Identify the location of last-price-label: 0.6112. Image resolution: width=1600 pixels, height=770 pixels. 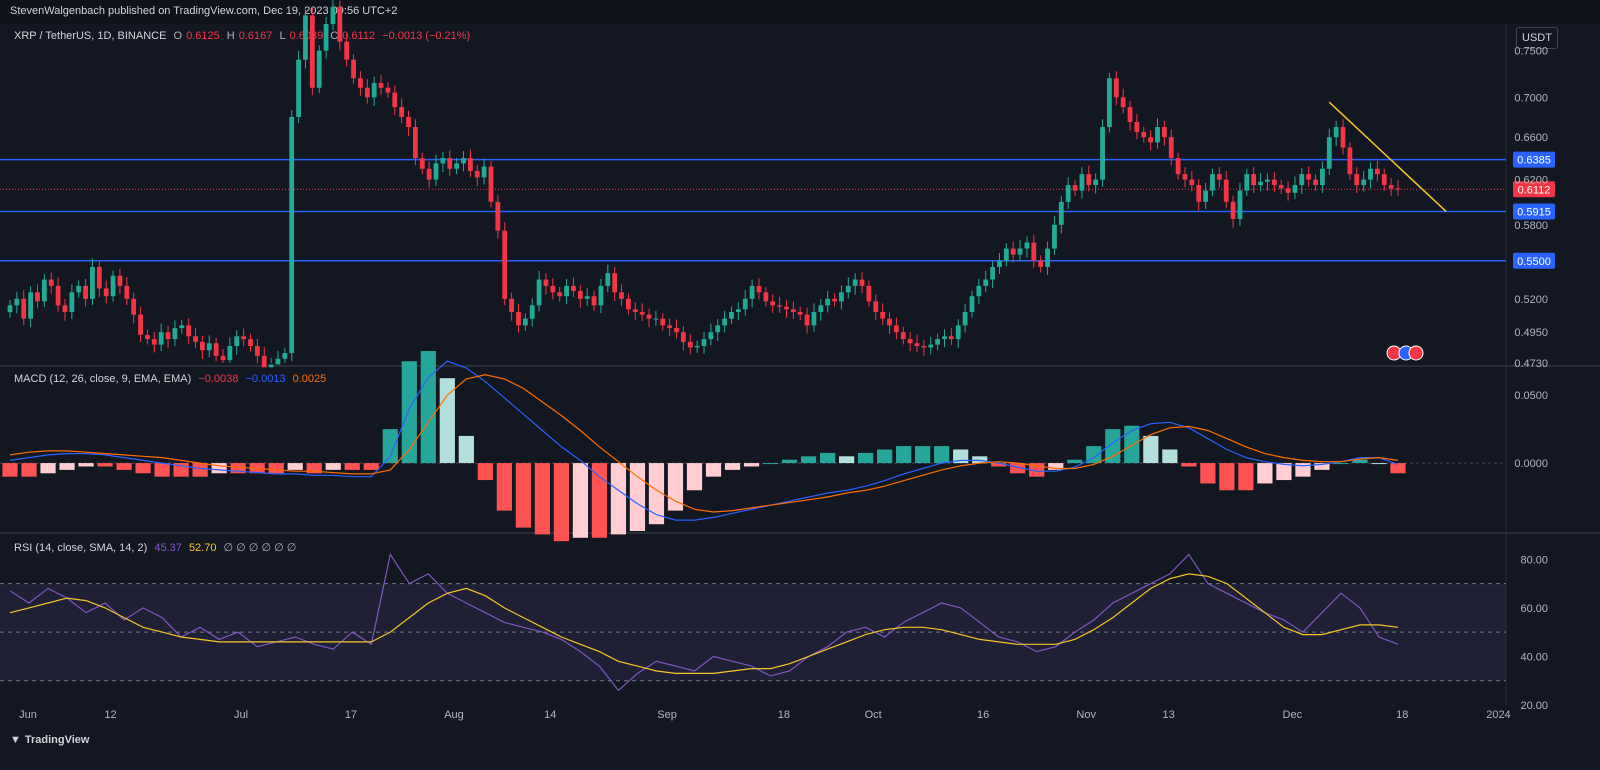
(1534, 190).